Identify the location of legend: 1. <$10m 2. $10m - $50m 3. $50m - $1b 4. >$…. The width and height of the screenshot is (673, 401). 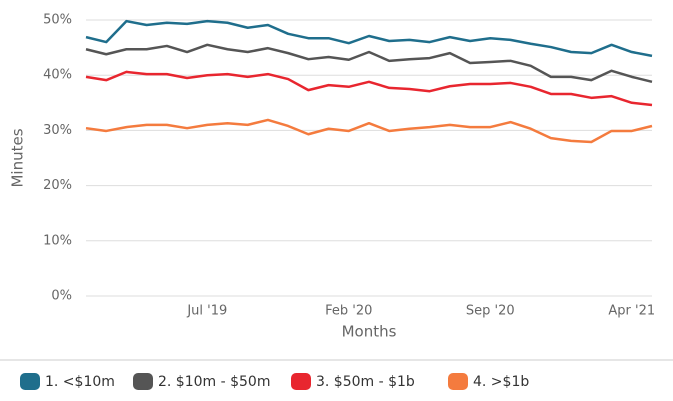
(274, 381).